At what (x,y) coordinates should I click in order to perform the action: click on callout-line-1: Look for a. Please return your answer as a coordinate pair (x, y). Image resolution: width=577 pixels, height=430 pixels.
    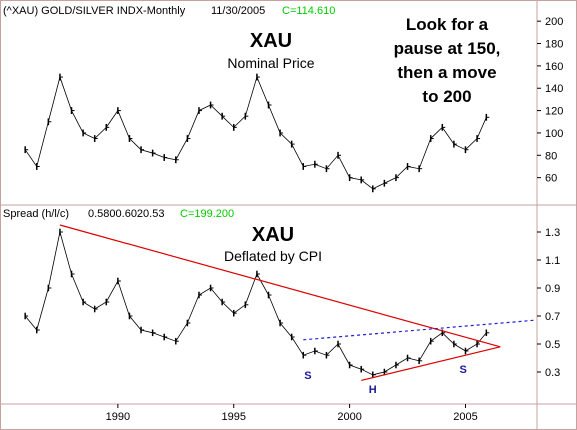
    Looking at the image, I should click on (447, 24).